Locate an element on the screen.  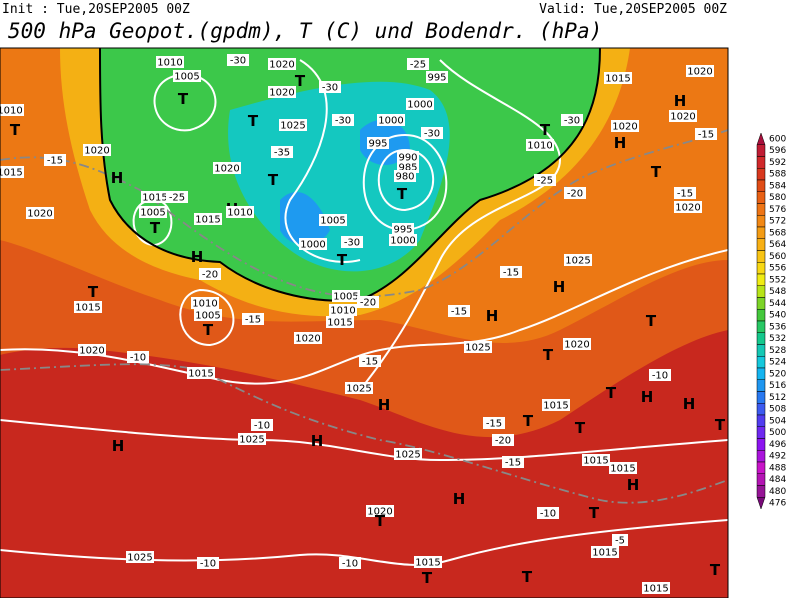
isobar is located at coordinates (185, 102).